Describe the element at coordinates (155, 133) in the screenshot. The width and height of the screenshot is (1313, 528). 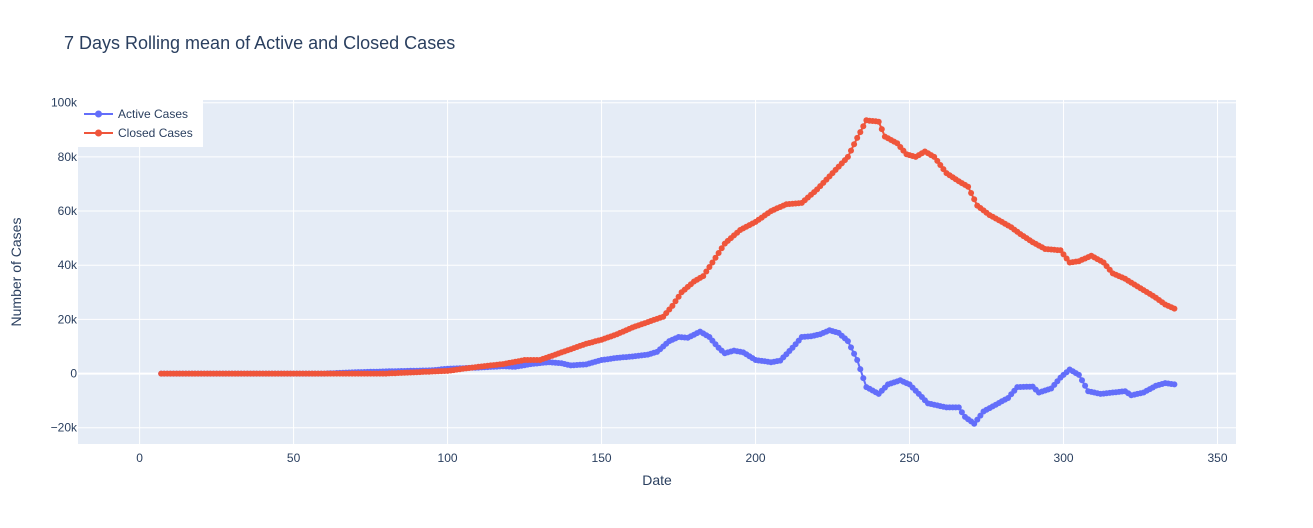
I see `legend-label-closed: Closed Cases` at that location.